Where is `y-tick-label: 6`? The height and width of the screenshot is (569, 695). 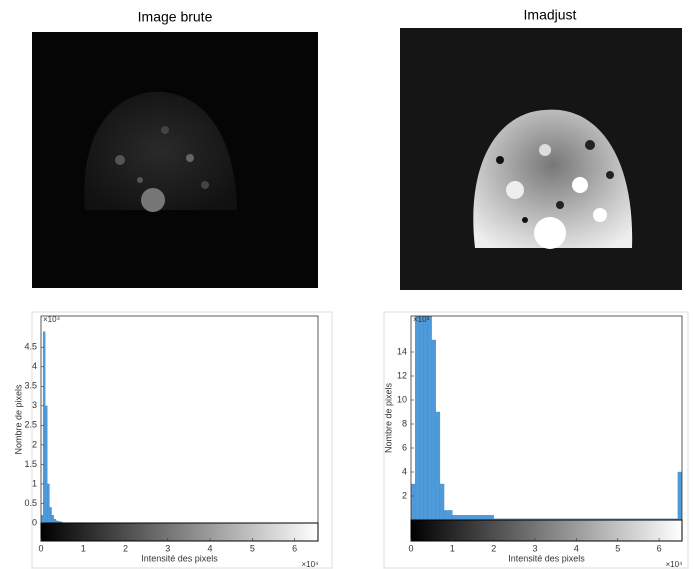
y-tick-label: 6 is located at coordinates (404, 447).